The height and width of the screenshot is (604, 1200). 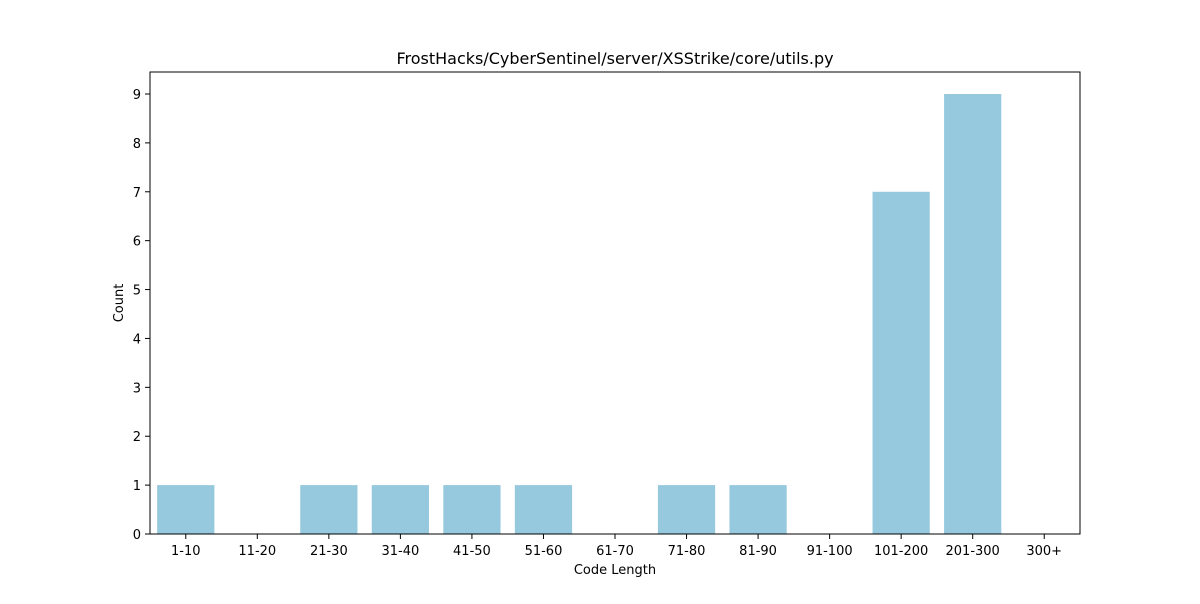 What do you see at coordinates (137, 193) in the screenshot?
I see `y-tick-label: 7` at bounding box center [137, 193].